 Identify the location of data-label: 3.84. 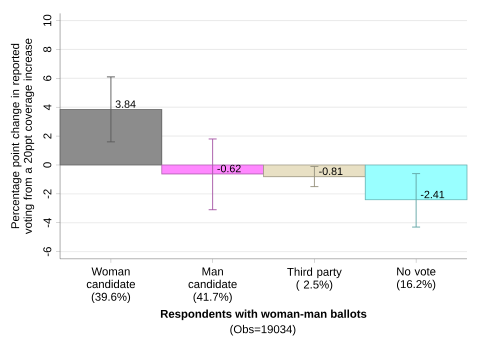
(126, 104).